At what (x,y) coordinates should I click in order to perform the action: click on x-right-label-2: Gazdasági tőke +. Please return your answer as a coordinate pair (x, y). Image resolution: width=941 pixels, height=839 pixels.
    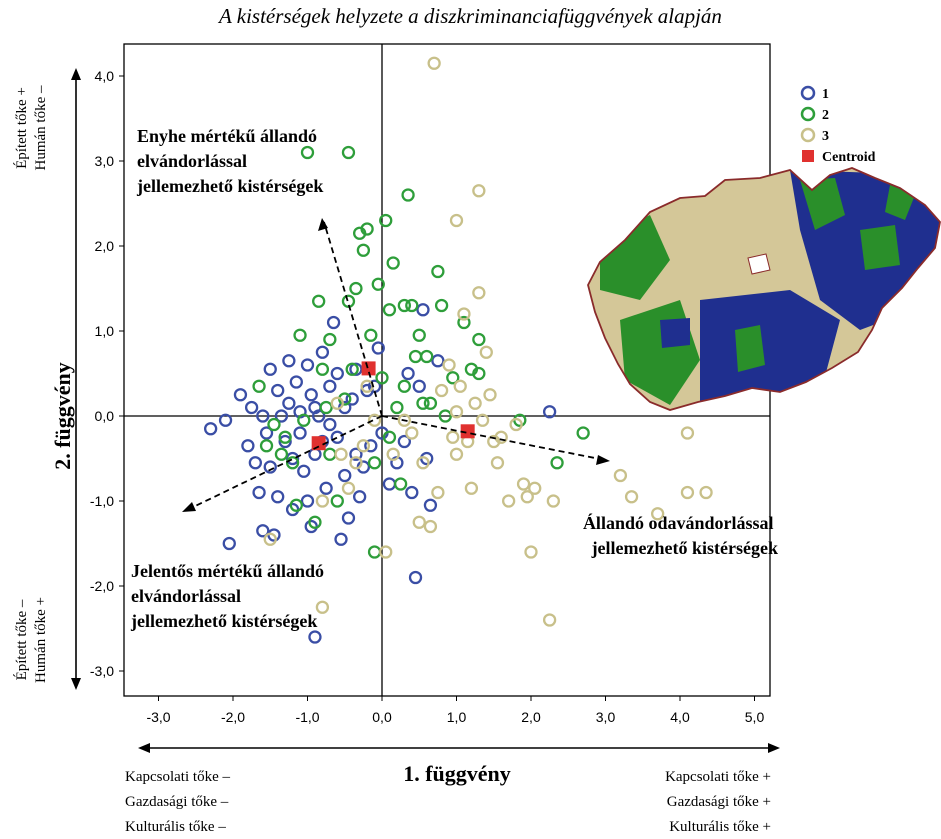
    Looking at the image, I should click on (719, 802).